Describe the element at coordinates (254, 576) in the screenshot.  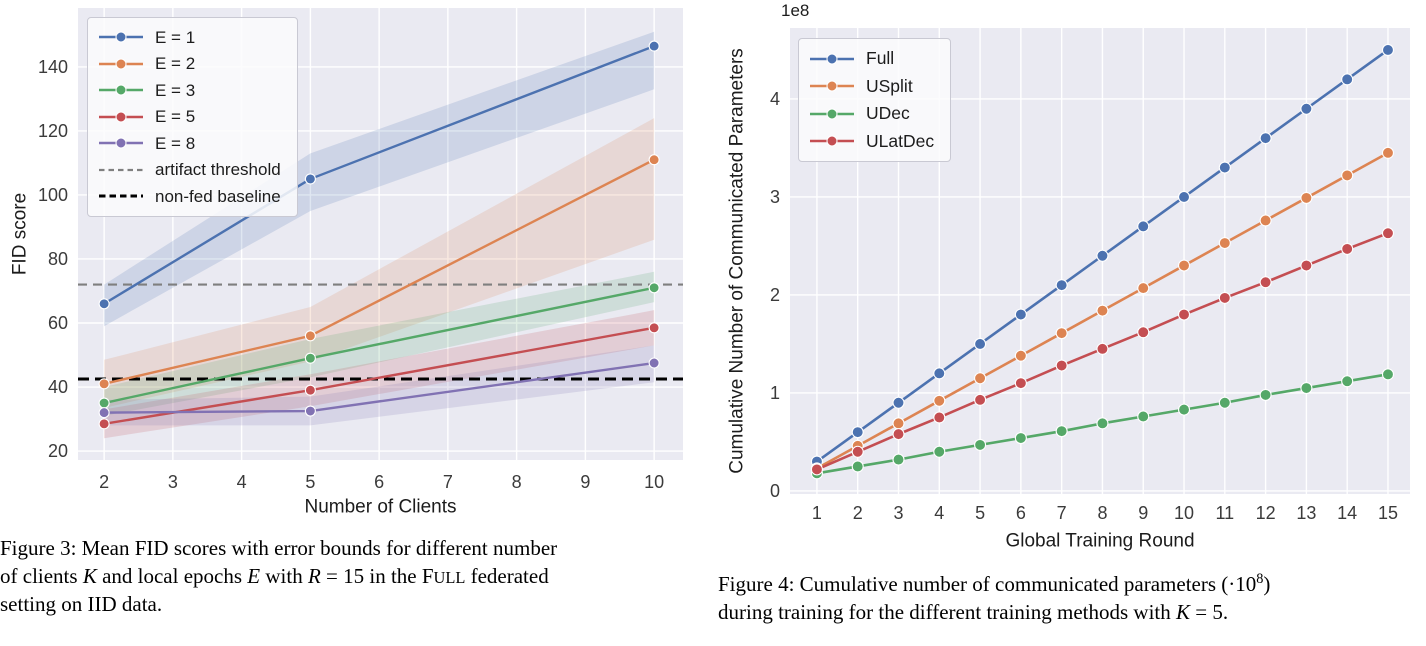
I see `caption-text: E` at that location.